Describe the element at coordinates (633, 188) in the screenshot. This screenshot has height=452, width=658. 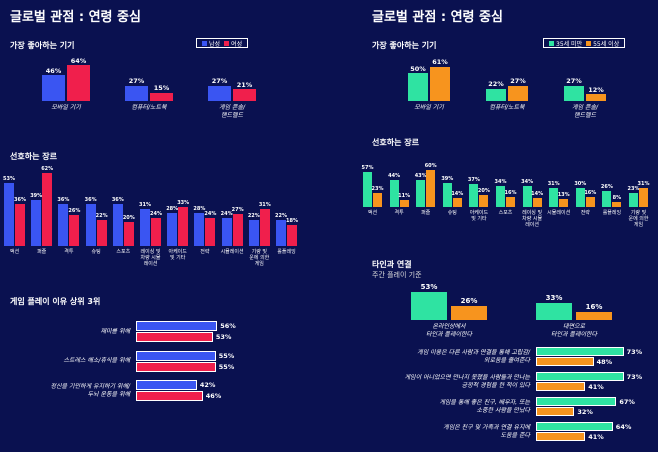
I see `data-label: 23%` at that location.